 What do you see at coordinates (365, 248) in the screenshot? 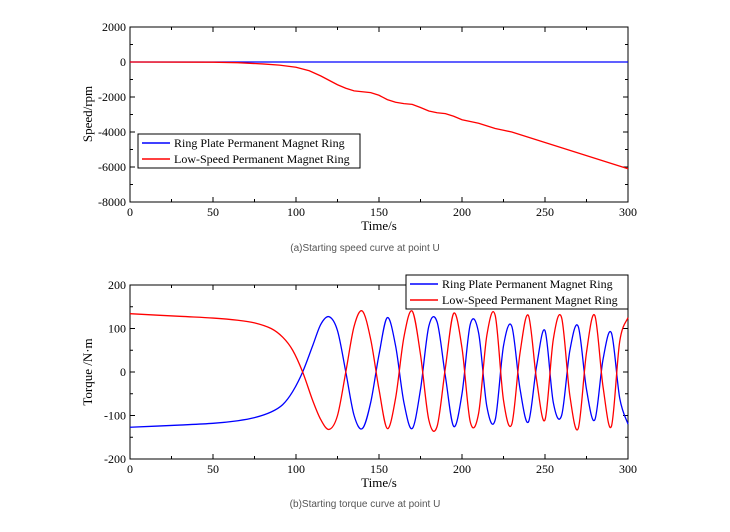
I see `caption: (a)Starting speed curve at point U` at bounding box center [365, 248].